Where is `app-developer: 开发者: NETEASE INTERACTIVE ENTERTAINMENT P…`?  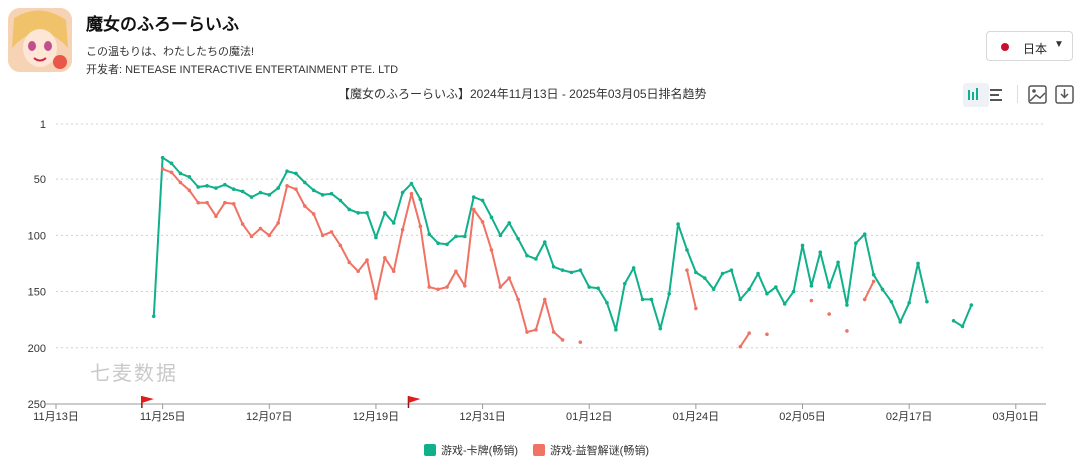
app-developer: 开发者: NETEASE INTERACTIVE ENTERTAINMENT P… is located at coordinates (242, 70).